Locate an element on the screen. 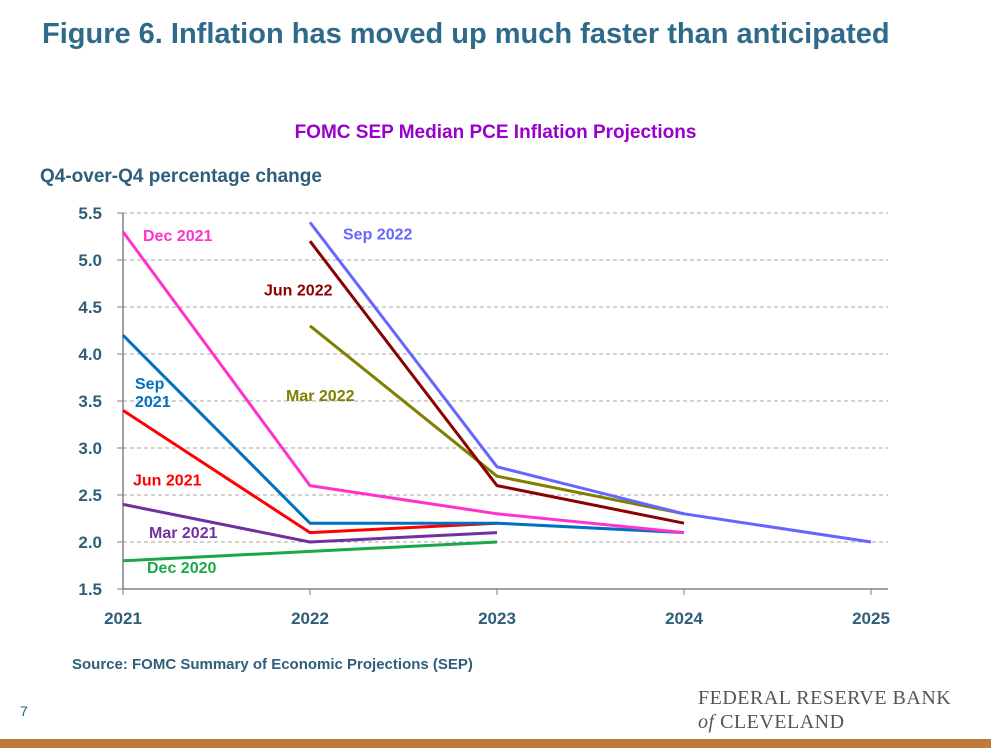 The height and width of the screenshot is (748, 991). series-label-jun-2022: Jun 2022 is located at coordinates (298, 291).